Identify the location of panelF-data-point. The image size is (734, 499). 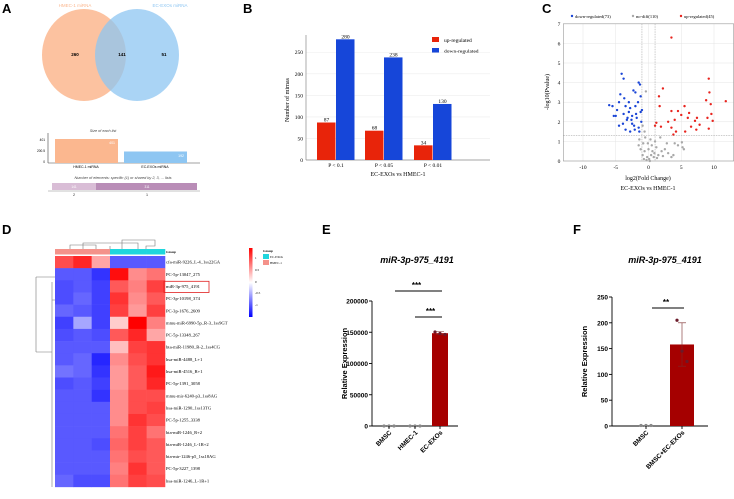
(646, 425).